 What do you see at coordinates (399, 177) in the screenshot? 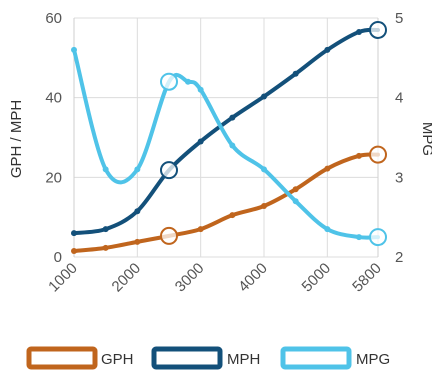
I see `right-tick-label: 3` at bounding box center [399, 177].